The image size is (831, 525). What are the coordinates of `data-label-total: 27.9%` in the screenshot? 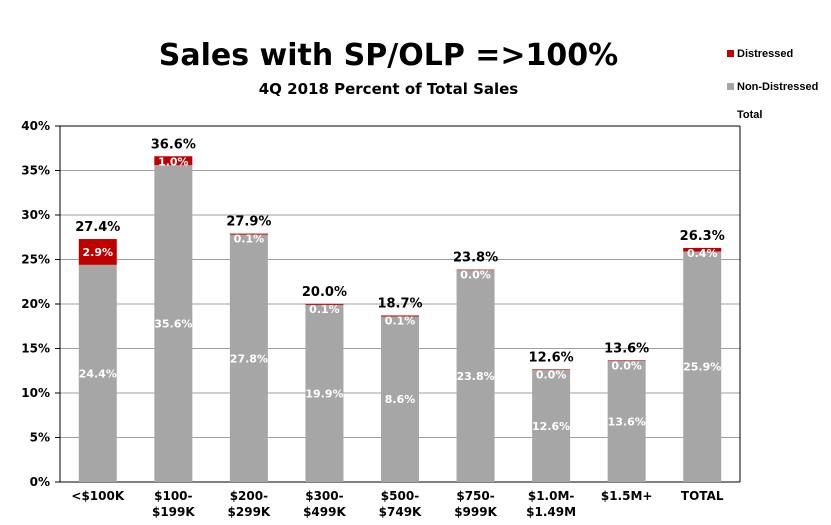 It's located at (248, 222).